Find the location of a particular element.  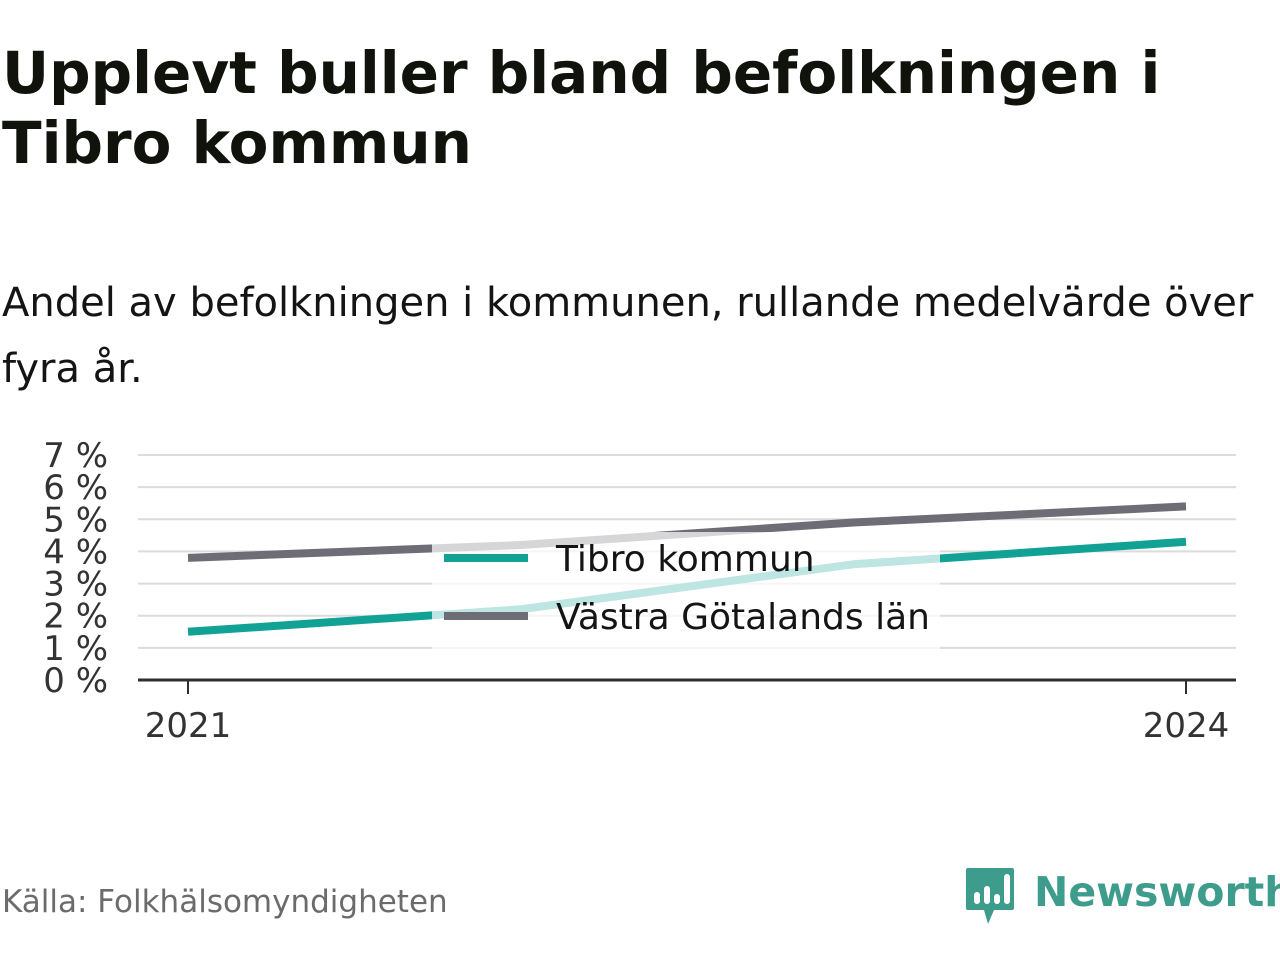

y-axis: 0 %1 %2 %3 %4 %5 %6 %7 % is located at coordinates (75, 568).